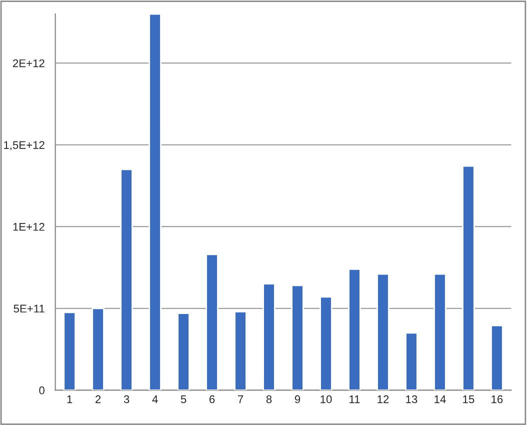 The width and height of the screenshot is (527, 425). Describe the element at coordinates (69, 399) in the screenshot. I see `x-tick-label: 1` at that location.